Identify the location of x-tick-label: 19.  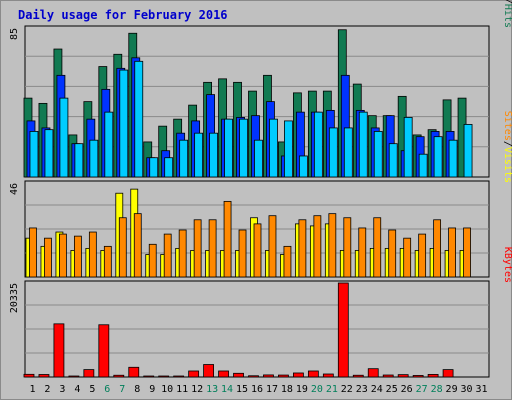
(302, 389).